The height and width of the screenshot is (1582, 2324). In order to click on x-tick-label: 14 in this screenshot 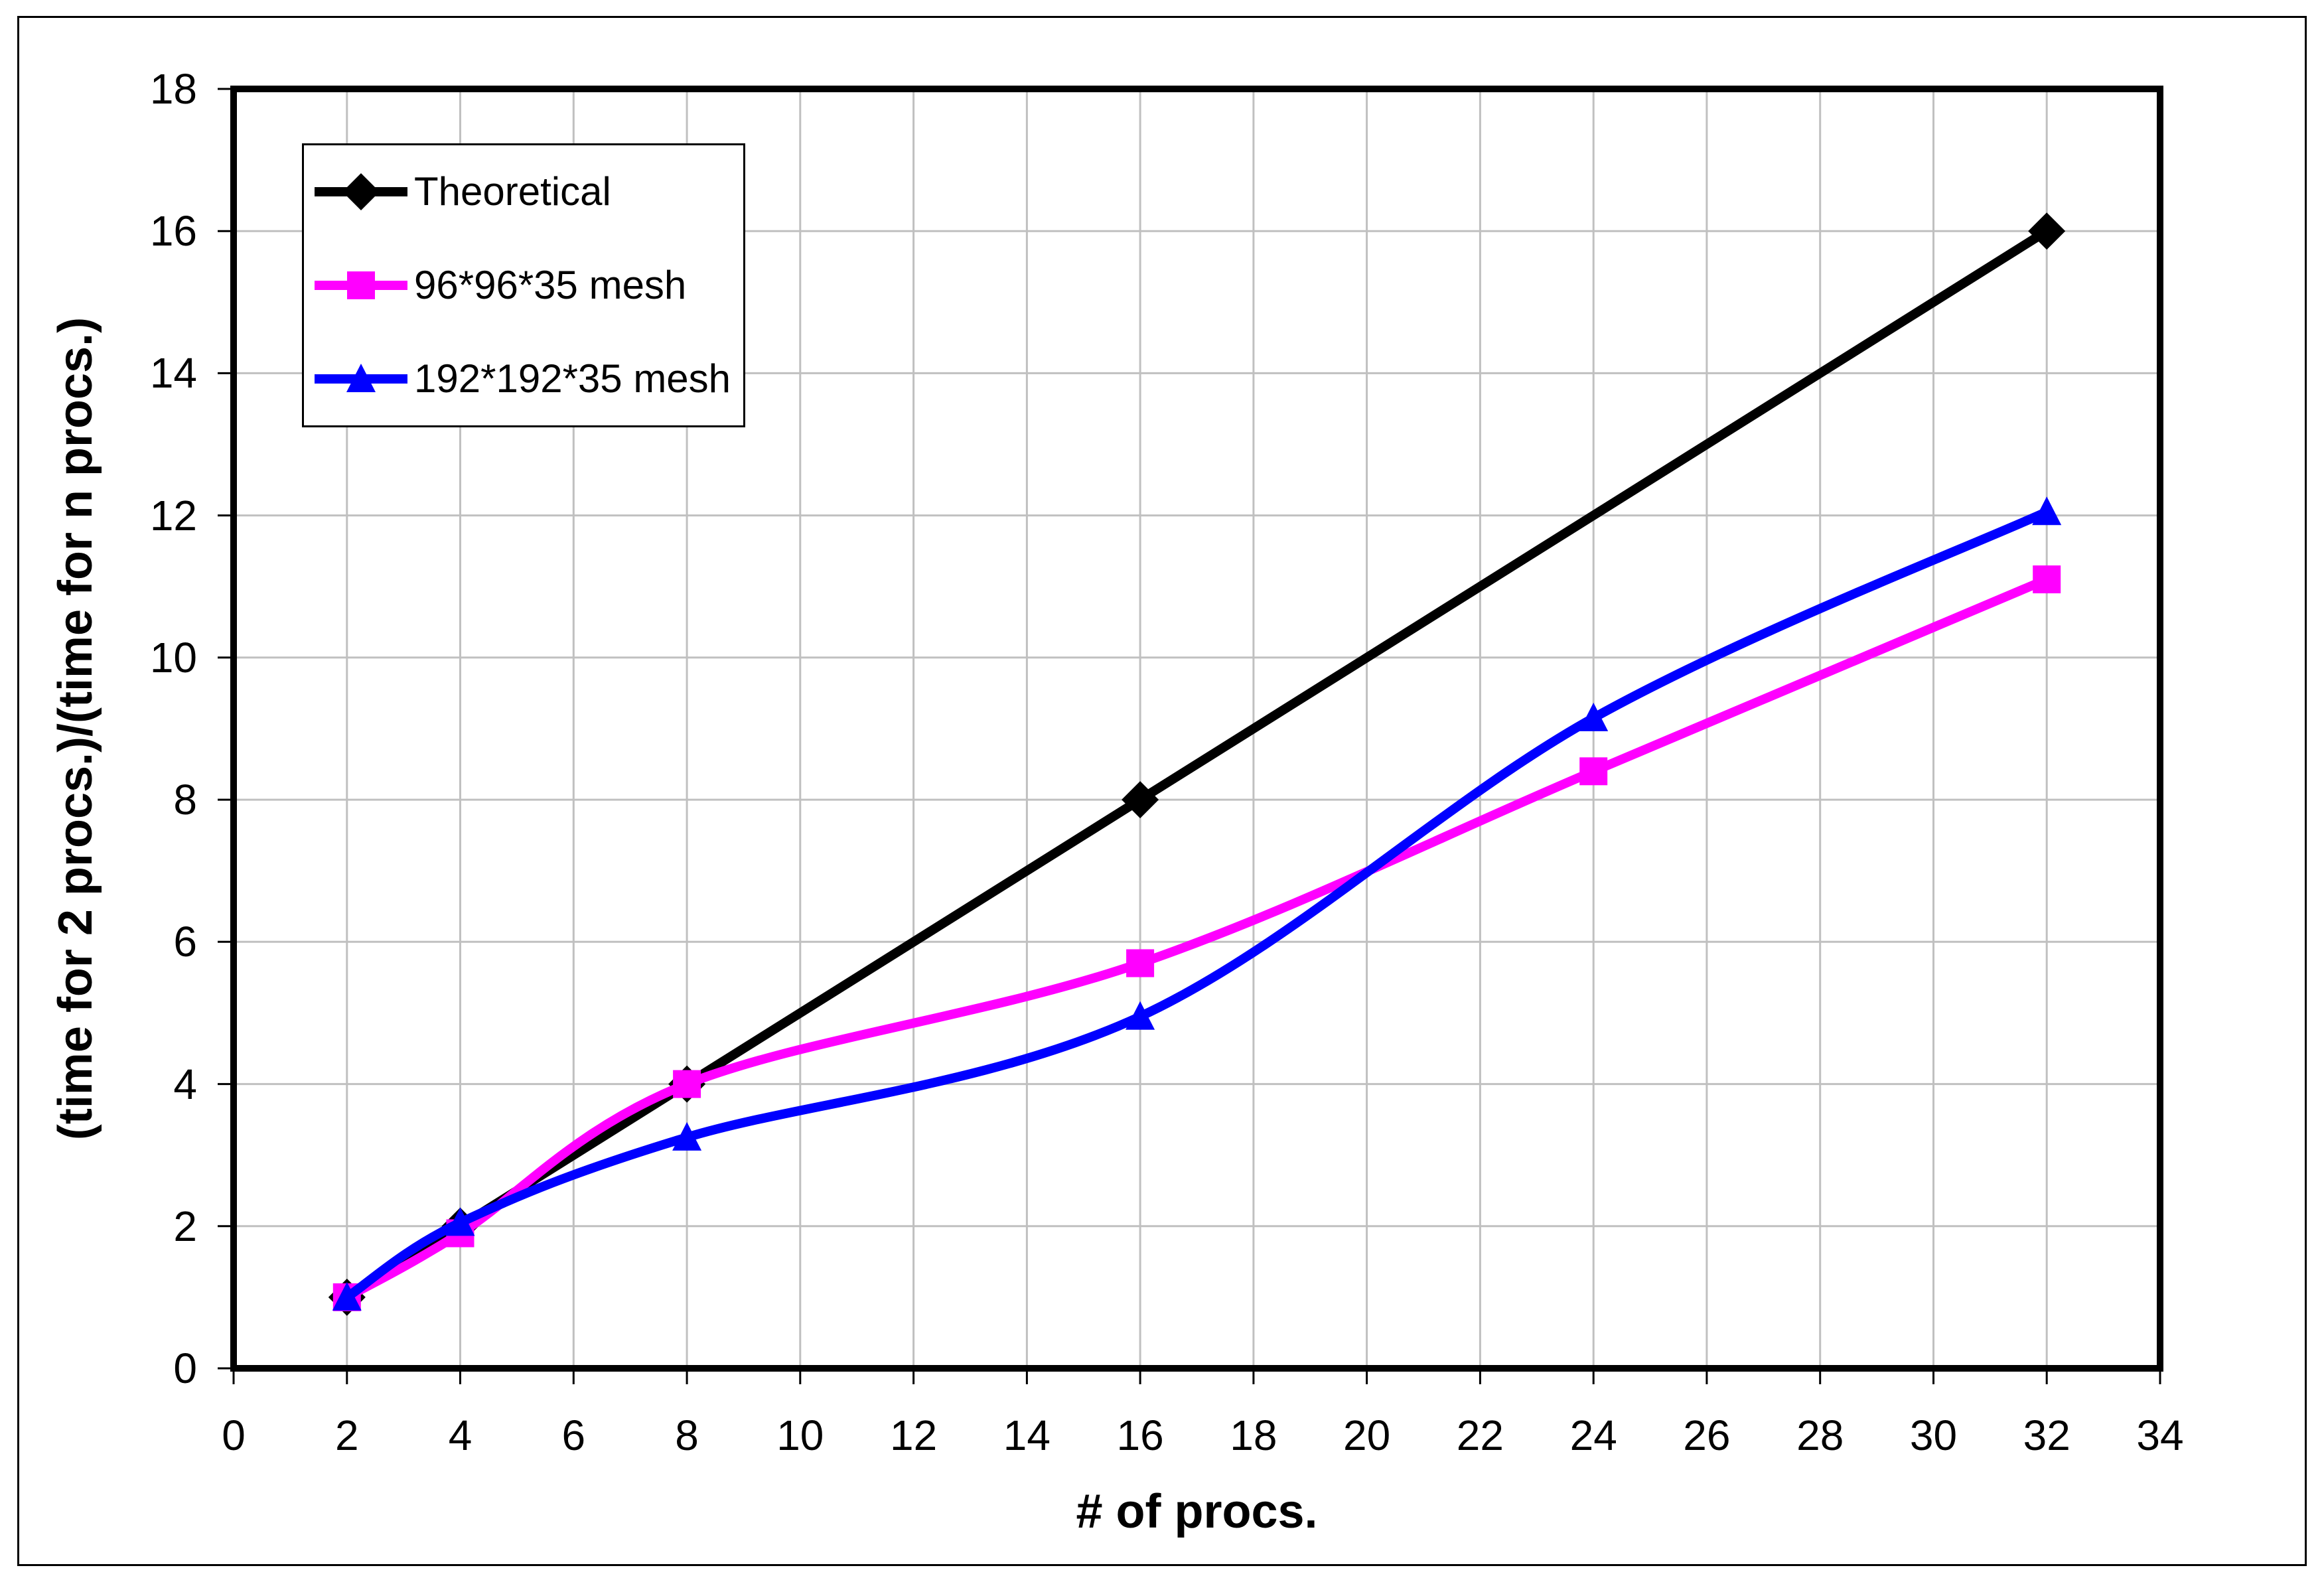, I will do `click(1027, 1435)`.